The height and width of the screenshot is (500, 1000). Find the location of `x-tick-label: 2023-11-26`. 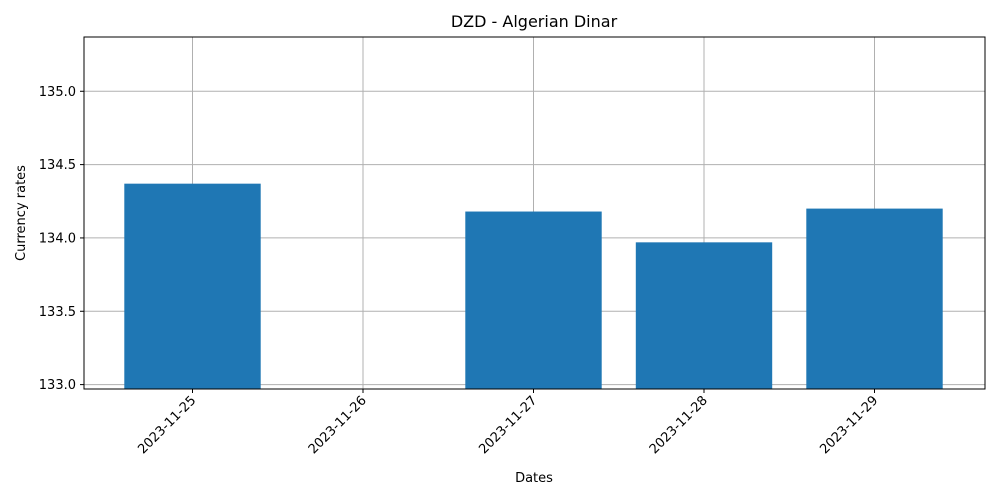

x-tick-label: 2023-11-26 is located at coordinates (338, 425).